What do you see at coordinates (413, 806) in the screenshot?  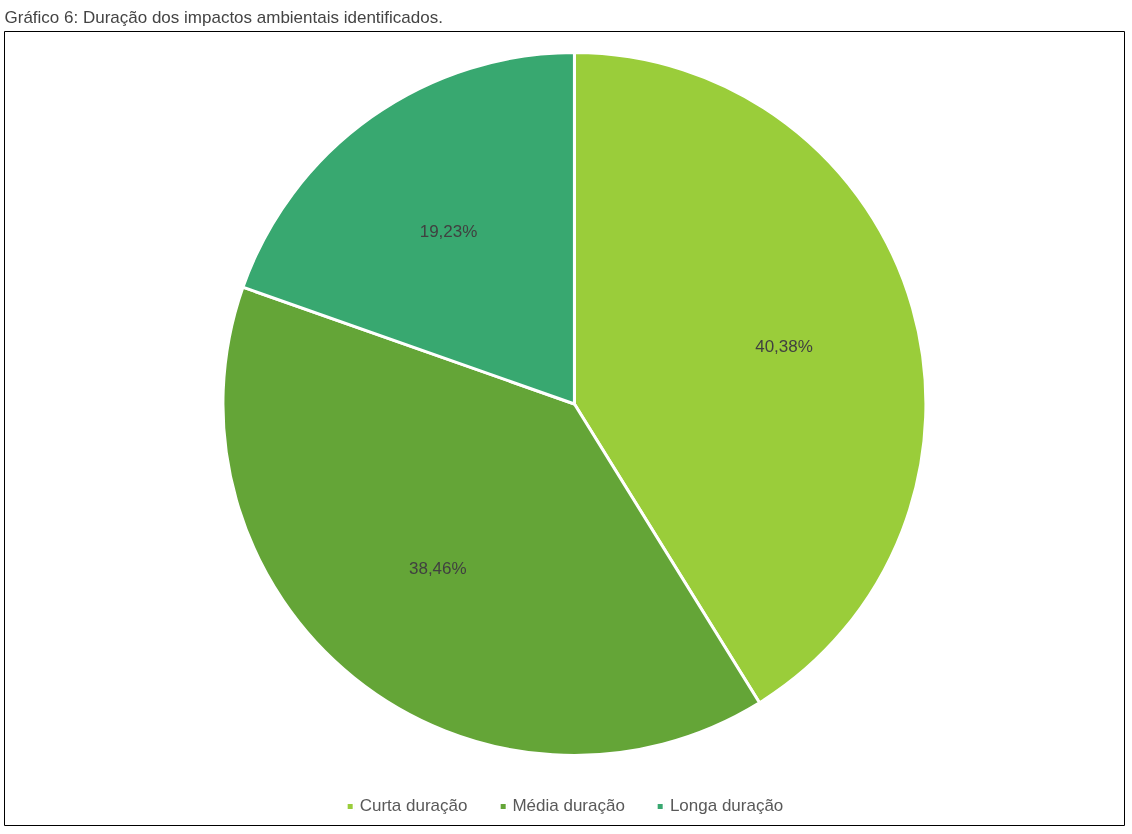 I see `legend-label: Curta duração` at bounding box center [413, 806].